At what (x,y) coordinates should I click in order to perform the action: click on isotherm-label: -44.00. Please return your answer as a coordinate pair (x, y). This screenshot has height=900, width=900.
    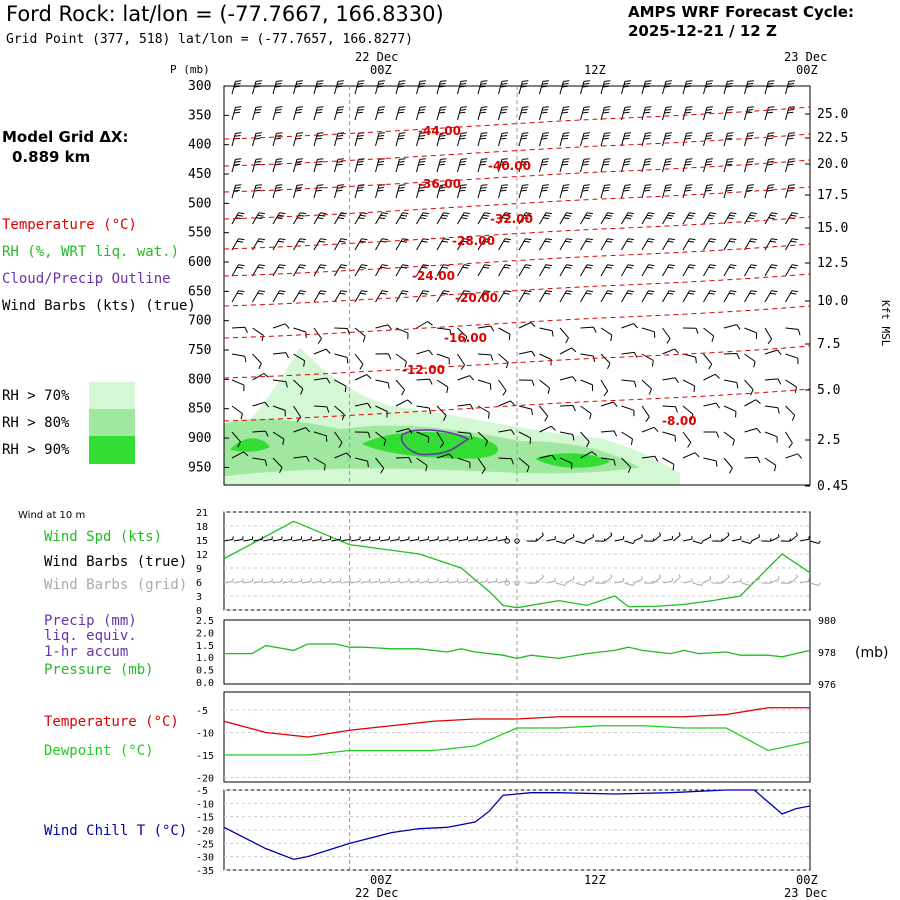
    Looking at the image, I should click on (439, 131).